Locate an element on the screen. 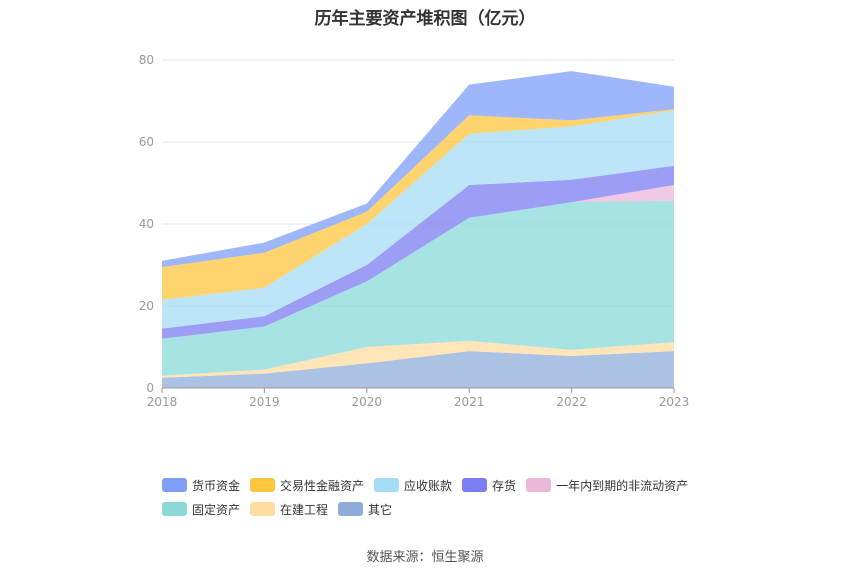 This screenshot has width=850, height=575. legend-item-yinianneidaoqi: 一年内到期的非流动资产 is located at coordinates (607, 485).